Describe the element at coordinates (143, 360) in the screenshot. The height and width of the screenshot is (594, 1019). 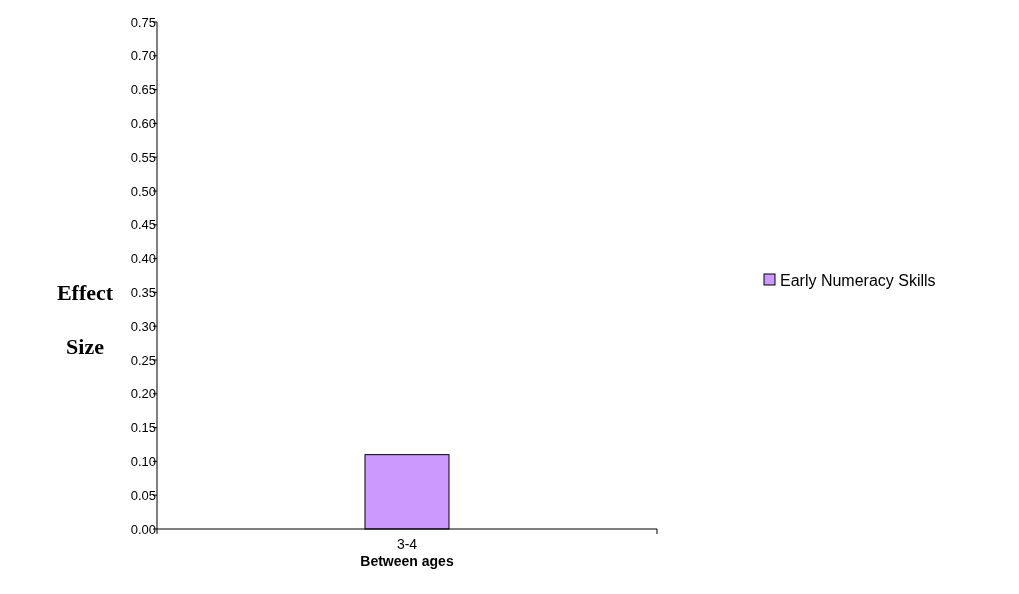
I see `y-tick-label: 0.25` at that location.